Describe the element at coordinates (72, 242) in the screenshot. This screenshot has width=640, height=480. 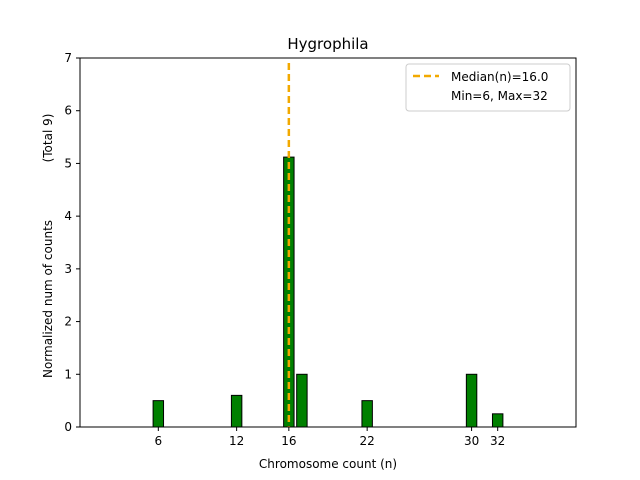
I see `y-axis-ticks: 0 1 2 3 4 5 6 7` at that location.